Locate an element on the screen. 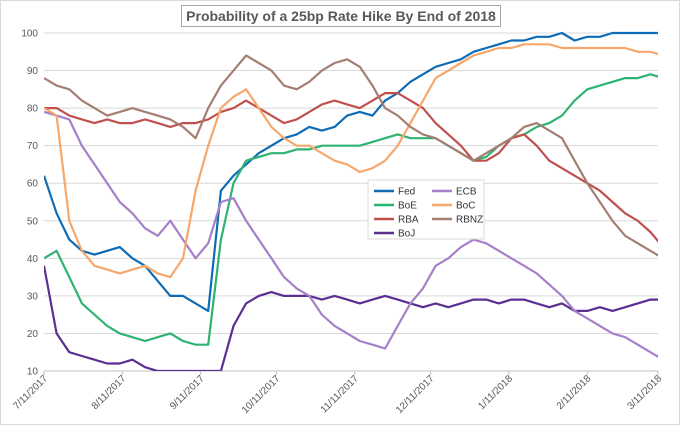 This screenshot has height=425, width=680. legend-label-ecb: ECB is located at coordinates (466, 192).